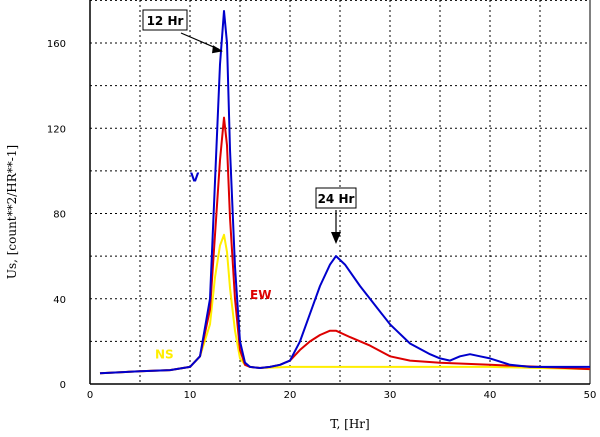 The image size is (600, 437). Describe the element at coordinates (200, 41) in the screenshot. I see `callout-arrow-12hr` at that location.